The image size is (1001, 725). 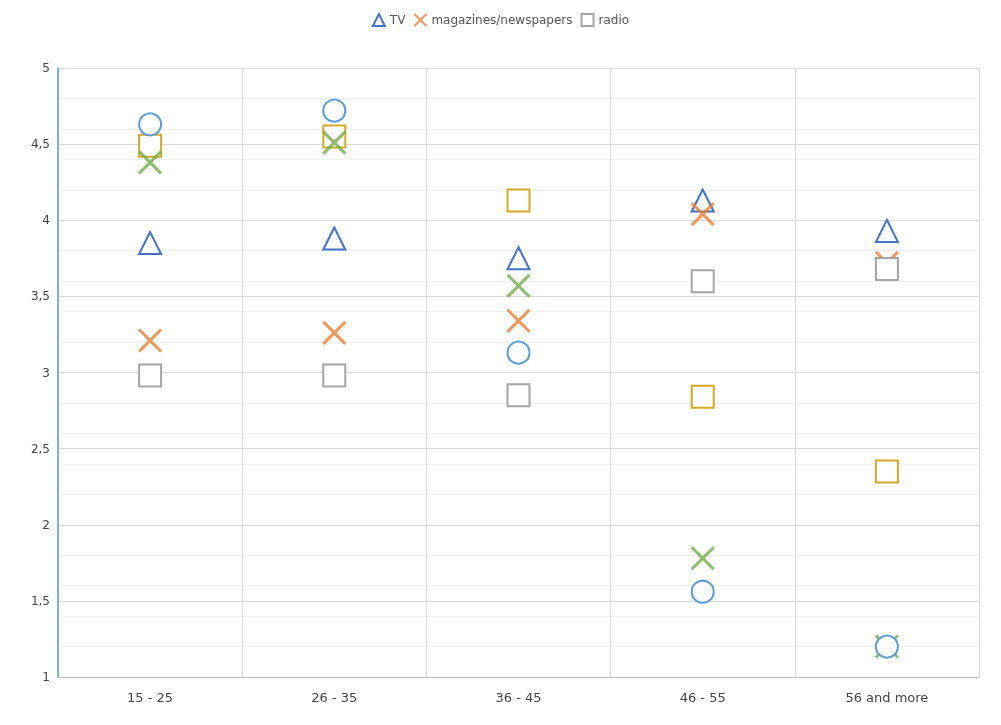 What do you see at coordinates (518, 697) in the screenshot?
I see `x-tick-label: 36 - 45` at bounding box center [518, 697].